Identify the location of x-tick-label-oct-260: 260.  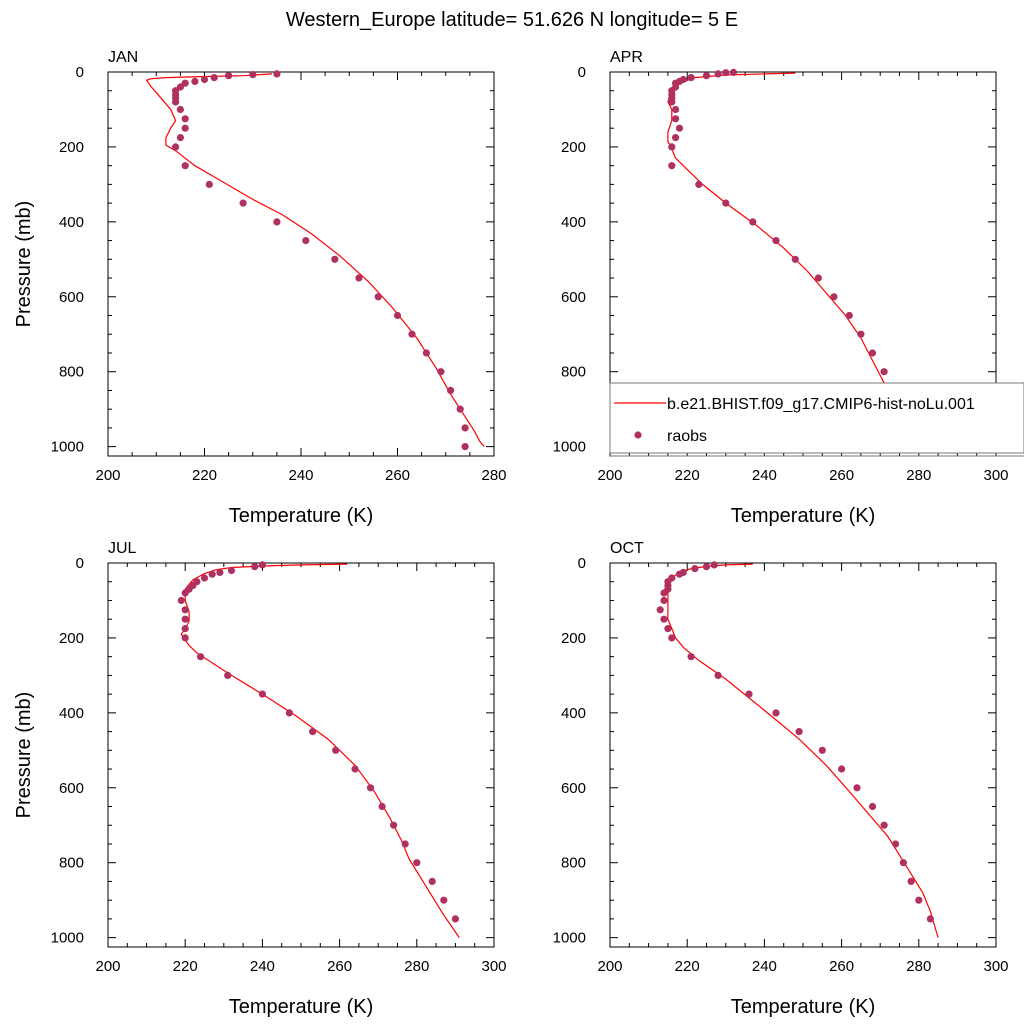
(841, 966).